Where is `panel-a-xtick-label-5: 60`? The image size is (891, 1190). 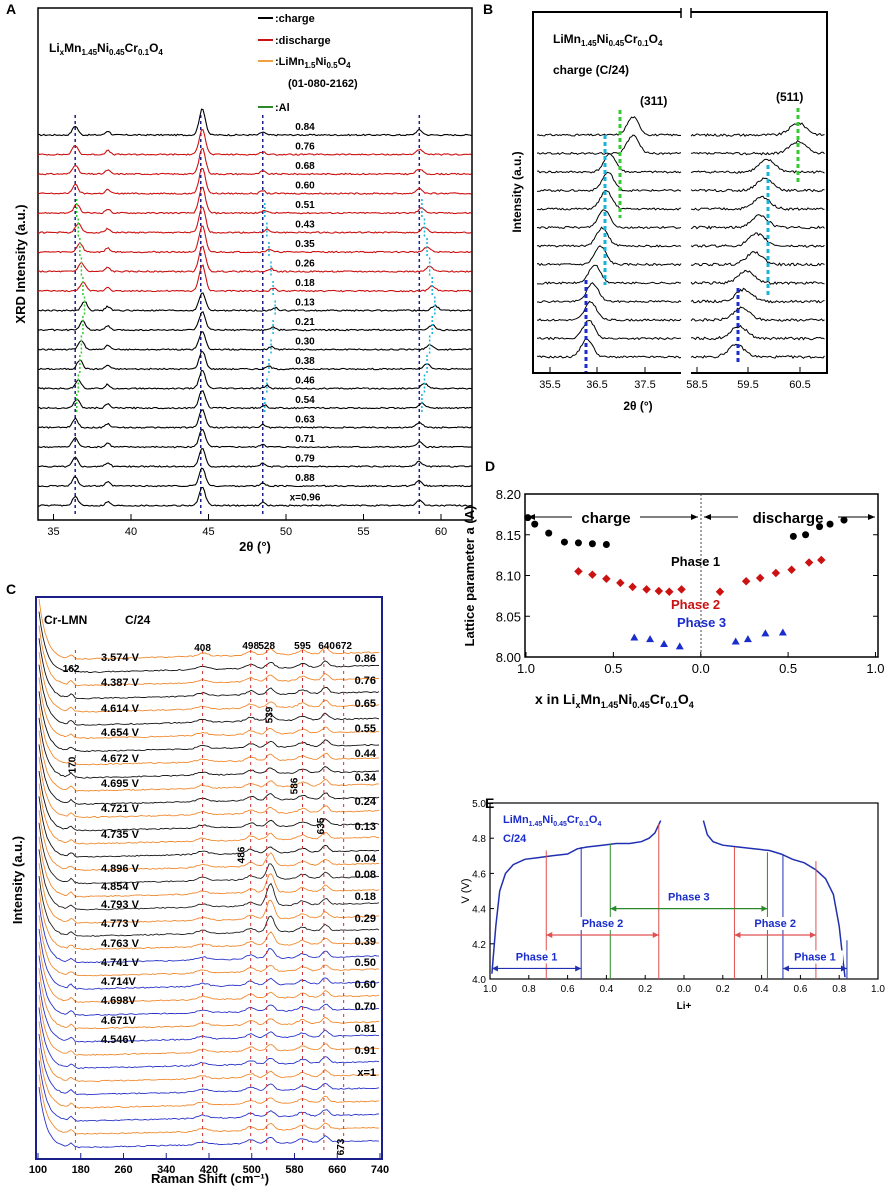 panel-a-xtick-label-5: 60 is located at coordinates (441, 532).